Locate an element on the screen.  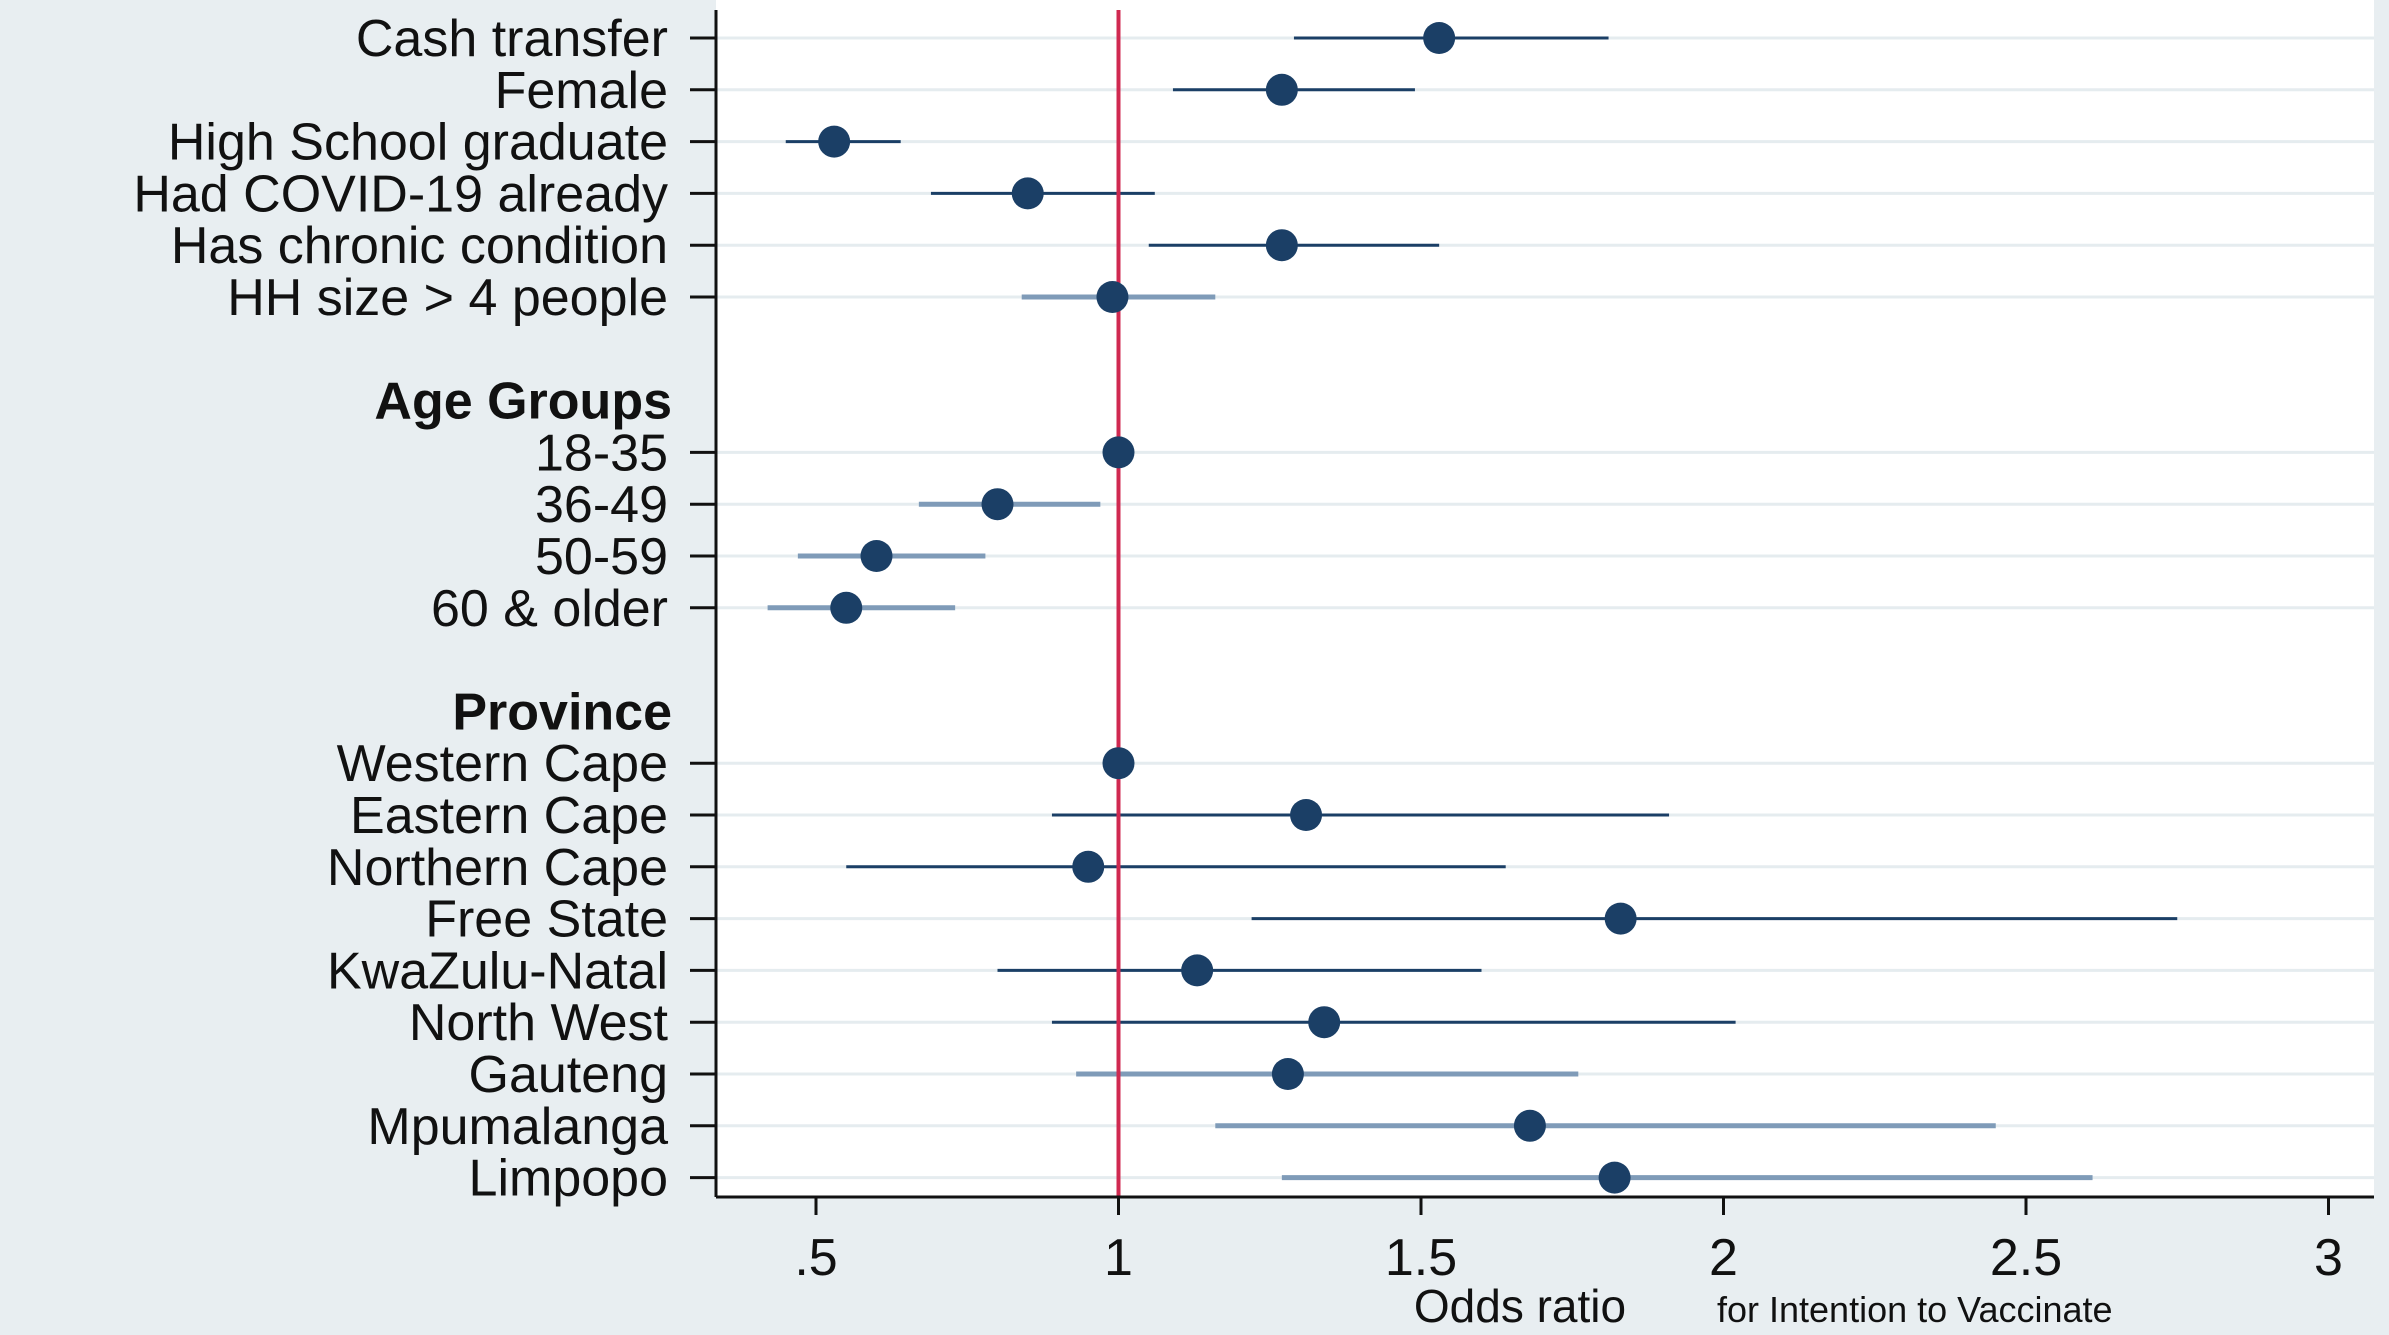
x-tick-label: 2 is located at coordinates (1723, 1258).